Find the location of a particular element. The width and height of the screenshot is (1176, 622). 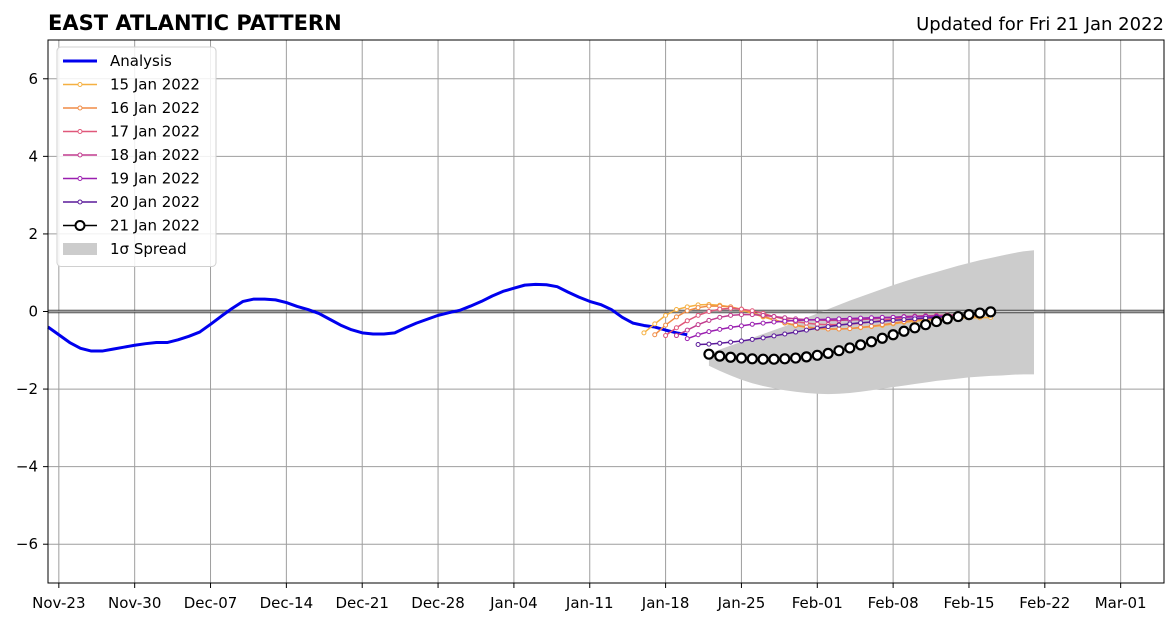

y-axis: 6 4 2 0 −2 −4 −6 is located at coordinates (32, 311).